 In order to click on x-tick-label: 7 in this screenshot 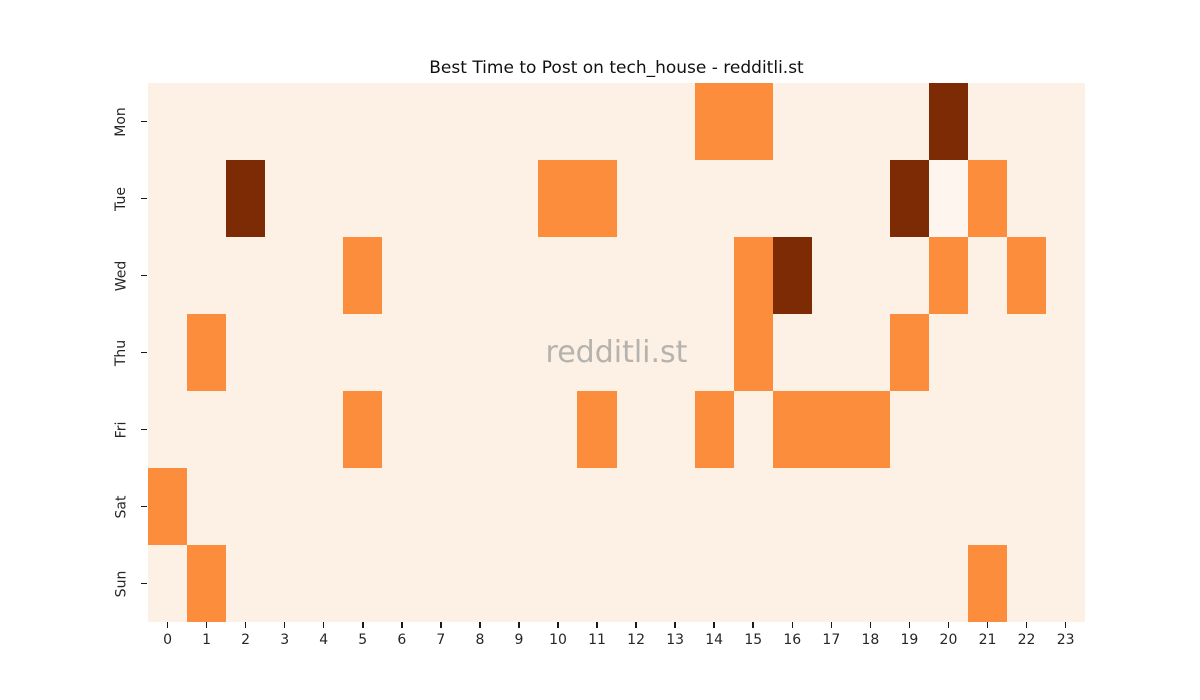, I will do `click(441, 640)`.